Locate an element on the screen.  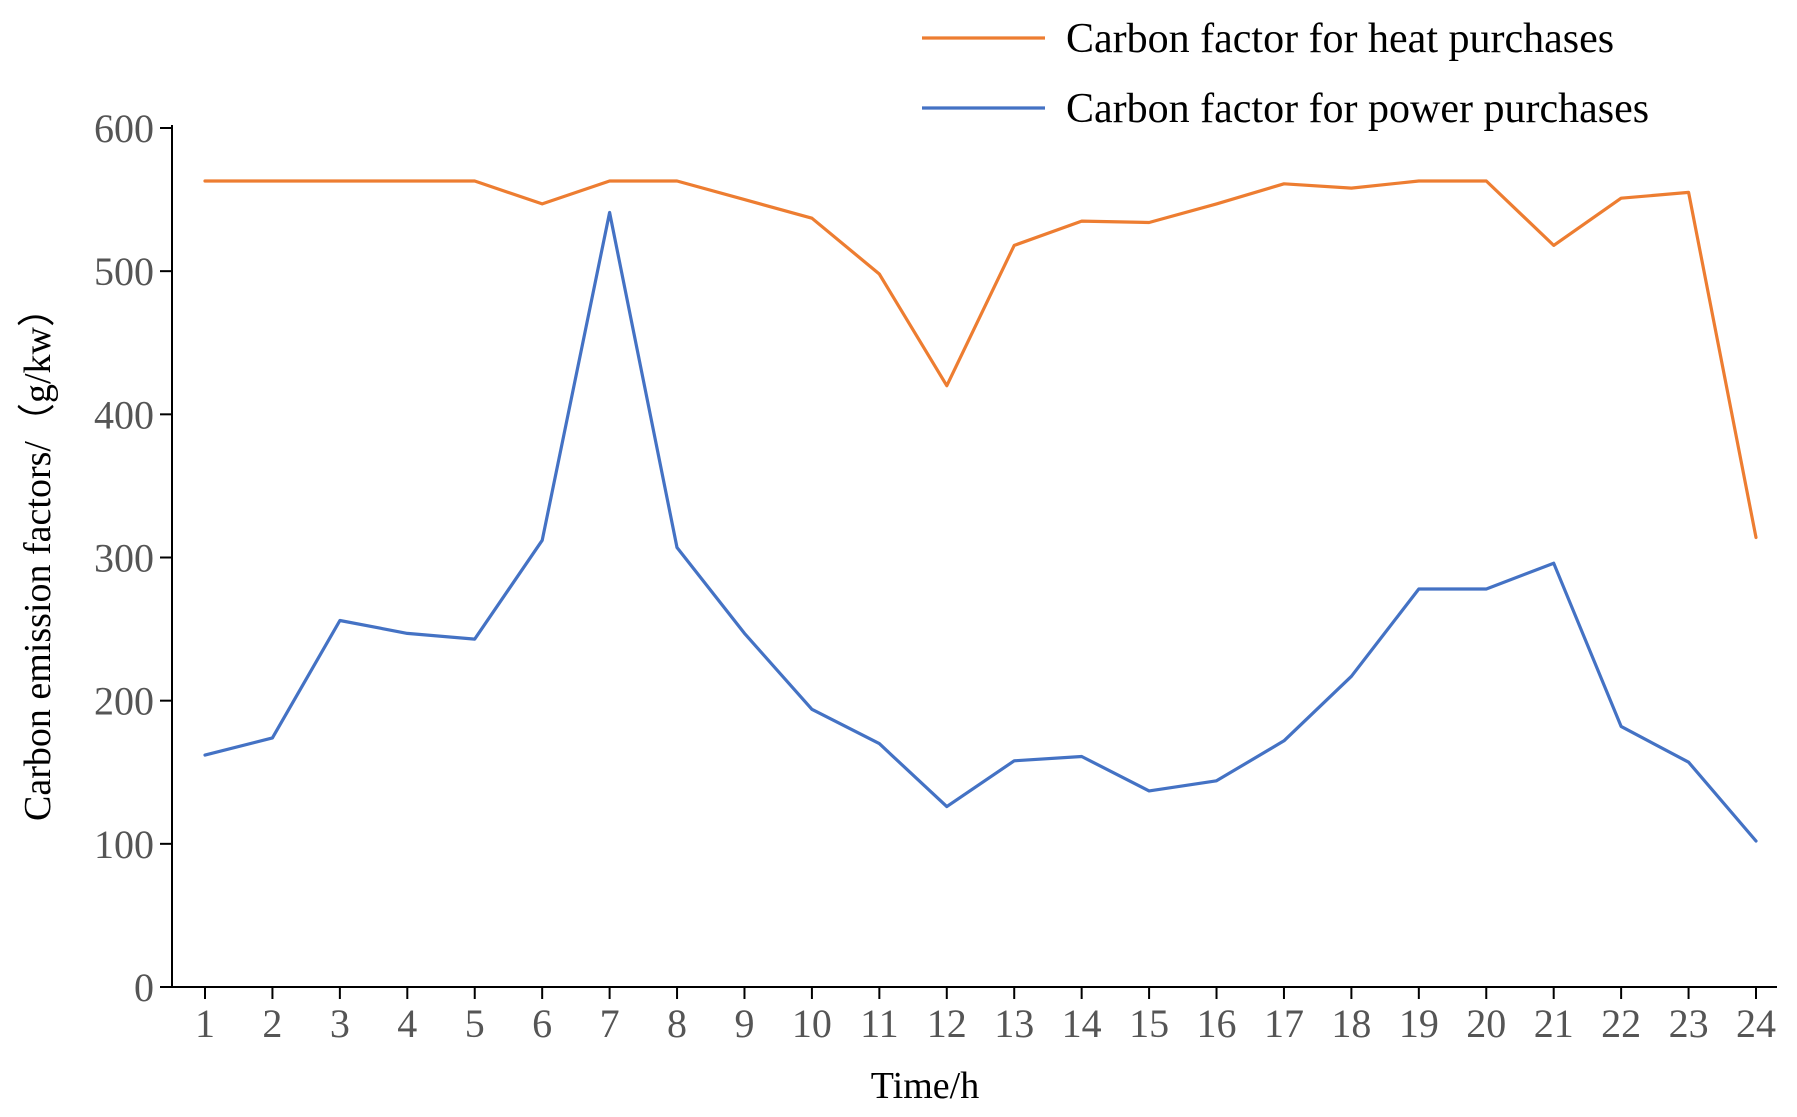
x-tick-label: 18 is located at coordinates (1351, 1023).